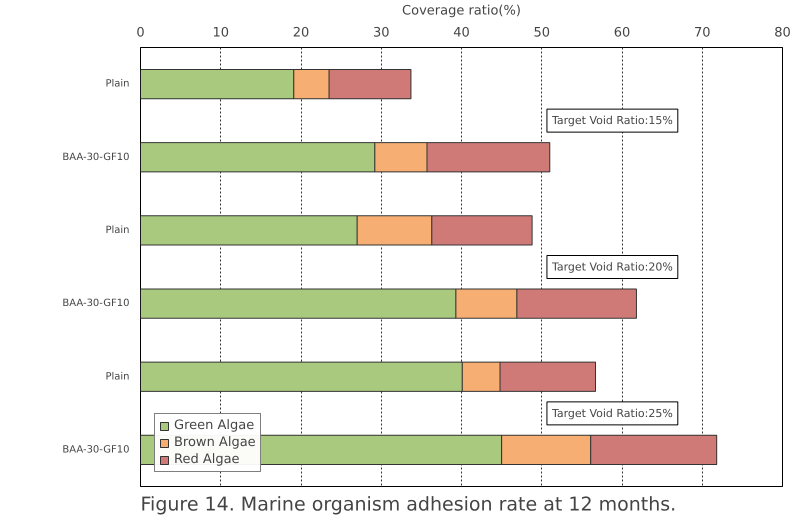 Image resolution: width=809 pixels, height=529 pixels. What do you see at coordinates (611, 267) in the screenshot?
I see `annotation: Target Void Ratio:20%` at bounding box center [611, 267].